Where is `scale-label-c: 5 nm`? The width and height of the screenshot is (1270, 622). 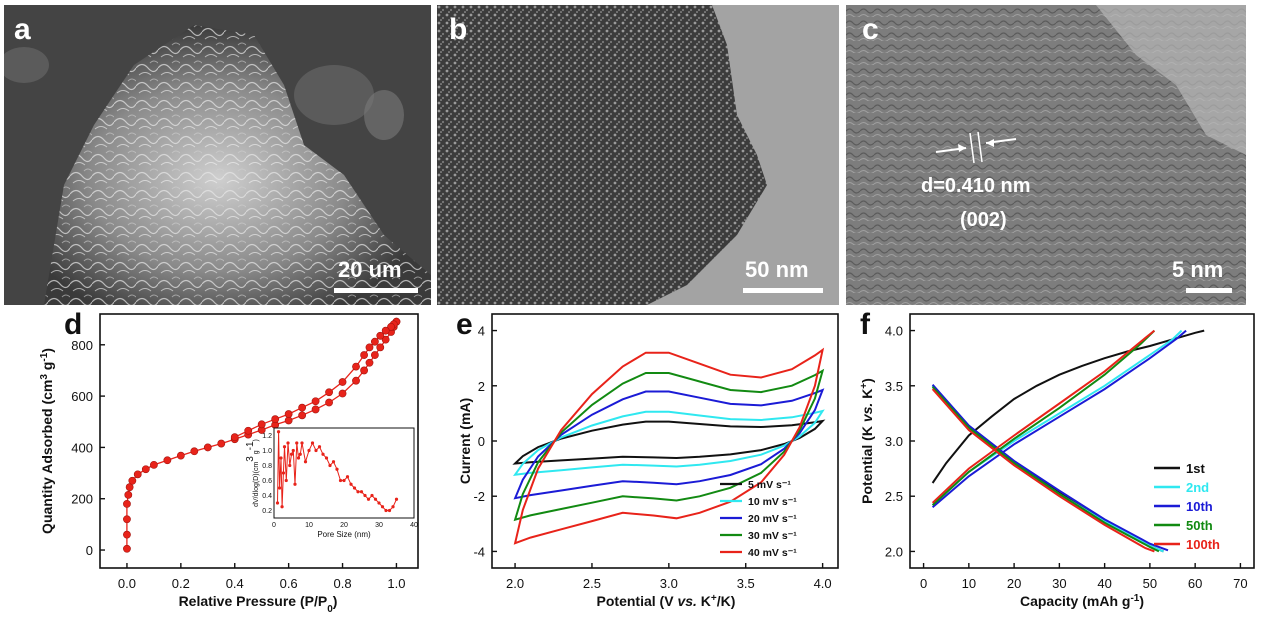 scale-label-c: 5 nm is located at coordinates (1198, 269).